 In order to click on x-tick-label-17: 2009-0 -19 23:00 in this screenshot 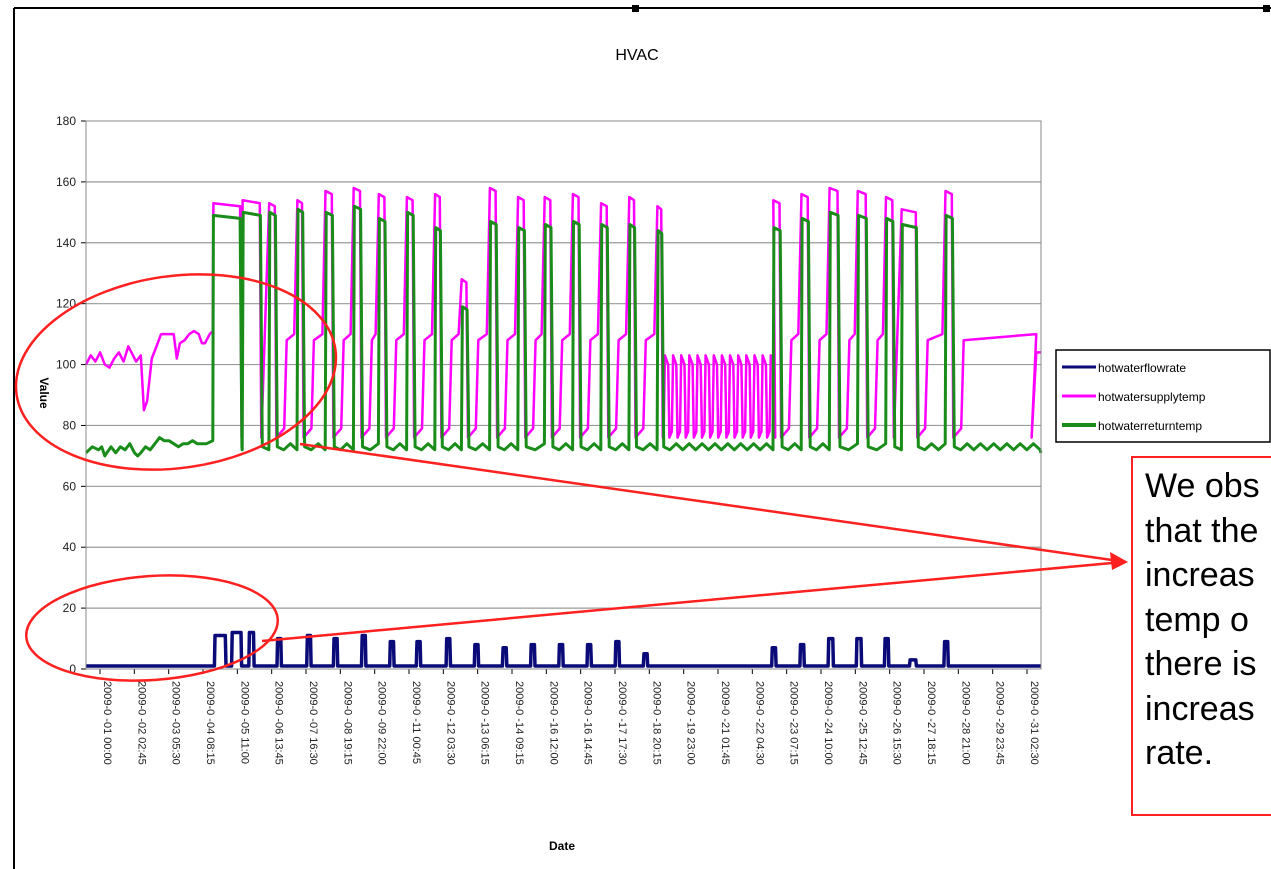, I will do `click(691, 723)`.